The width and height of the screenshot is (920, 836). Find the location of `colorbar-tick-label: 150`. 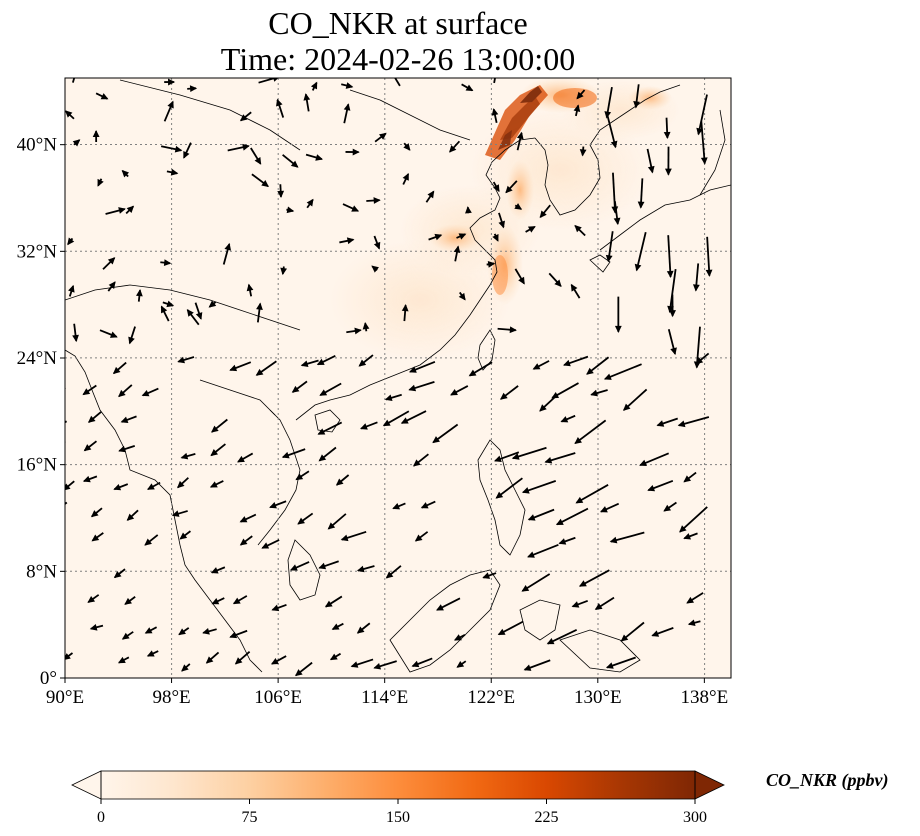

colorbar-tick-label: 150 is located at coordinates (398, 817).